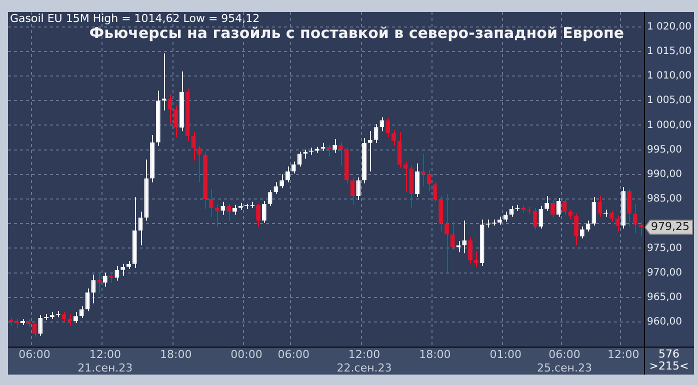 The image size is (698, 385). I want to click on y-tick-label: 1 010,00, so click(669, 76).